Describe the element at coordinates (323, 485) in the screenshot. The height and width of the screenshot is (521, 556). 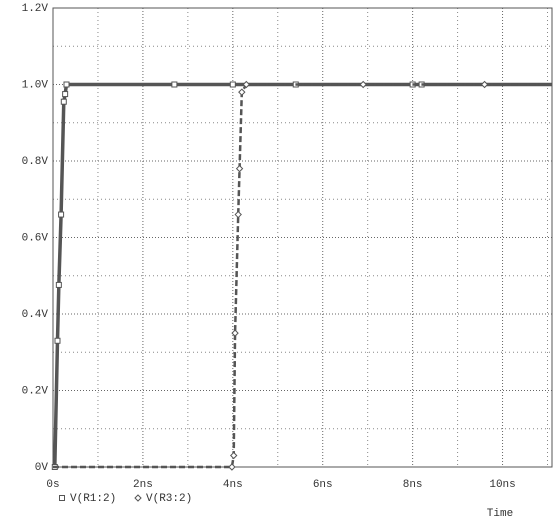
I see `x-tick-label: 6ns` at that location.